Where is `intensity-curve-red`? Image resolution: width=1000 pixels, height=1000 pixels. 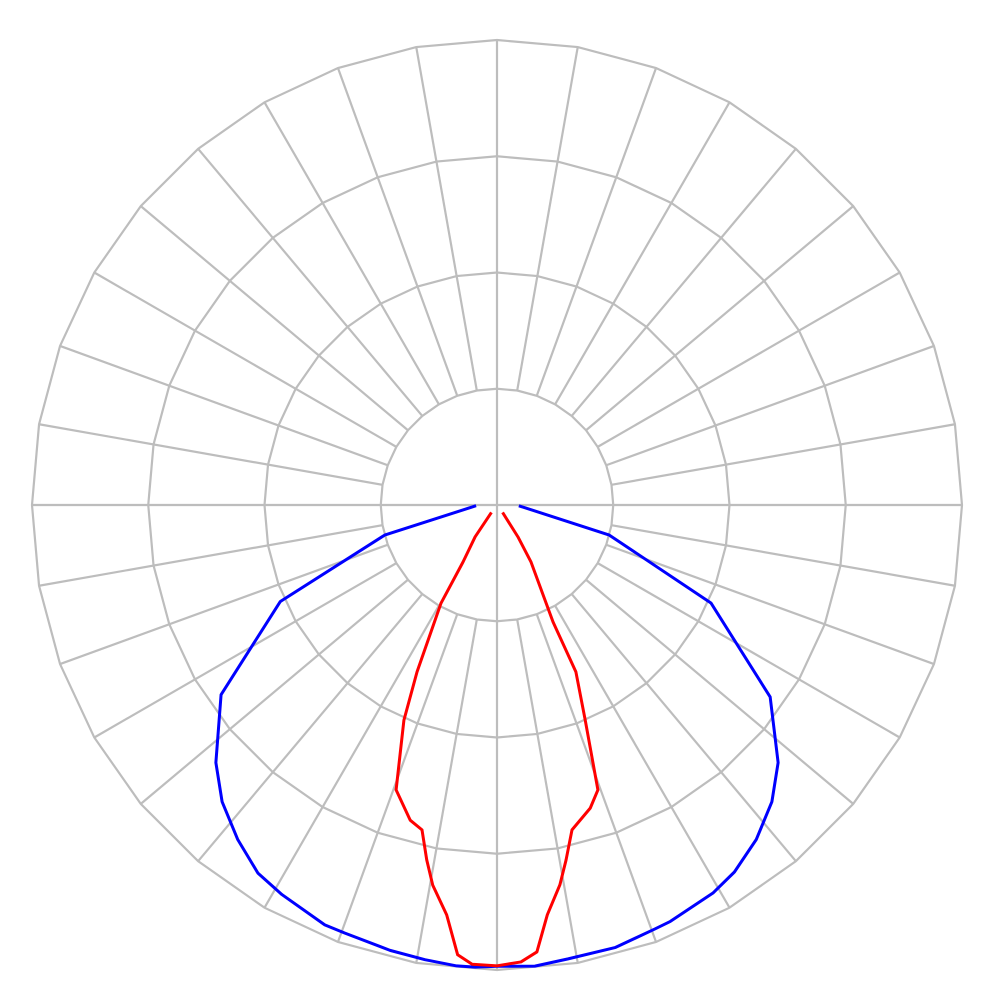
intensity-curve-red is located at coordinates (497, 739).